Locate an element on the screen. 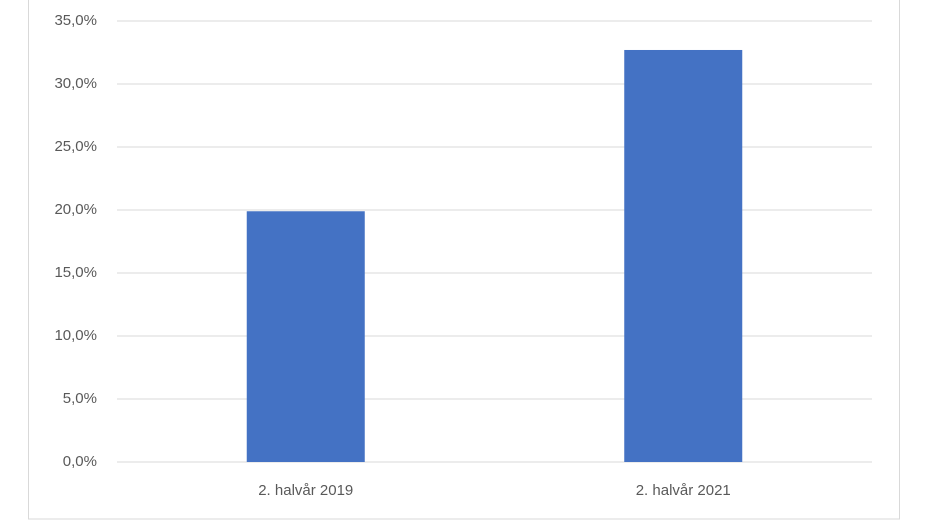 The image size is (935, 528). y-tick-label: 15,0% is located at coordinates (75, 272).